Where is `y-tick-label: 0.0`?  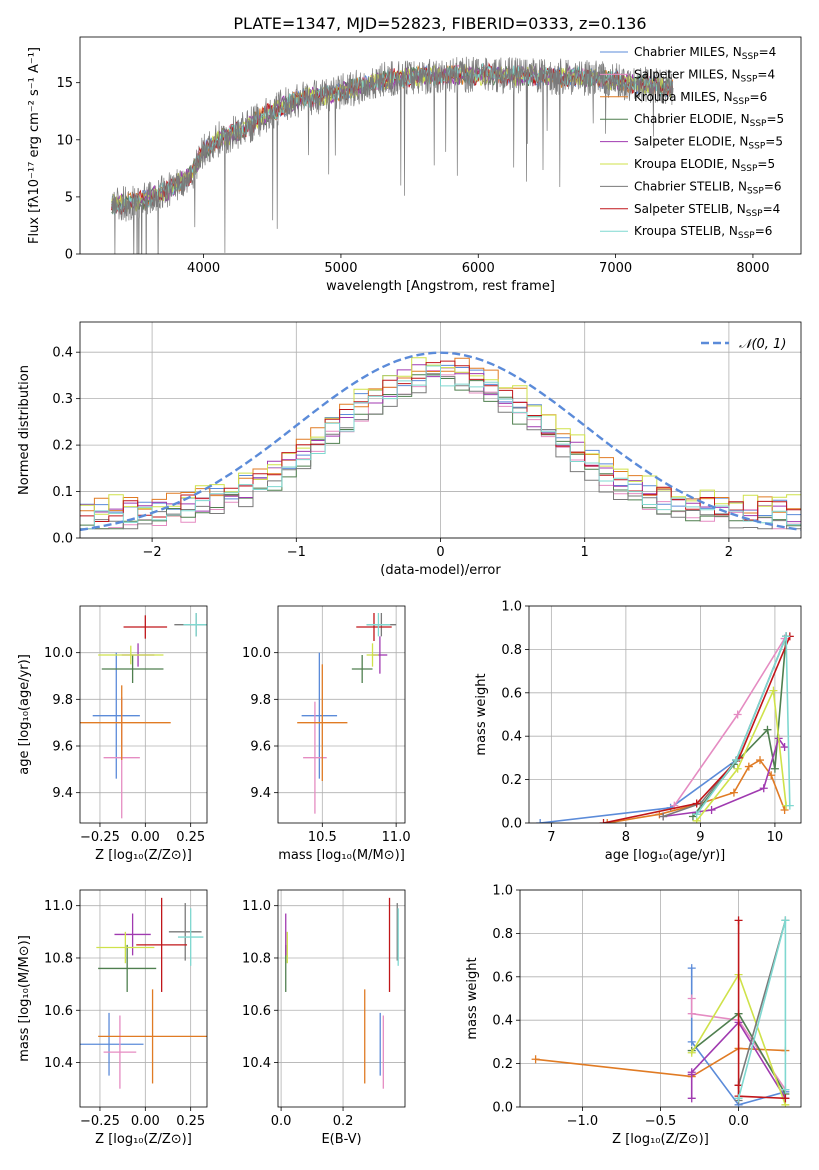 y-tick-label: 0.0 is located at coordinates (62, 539).